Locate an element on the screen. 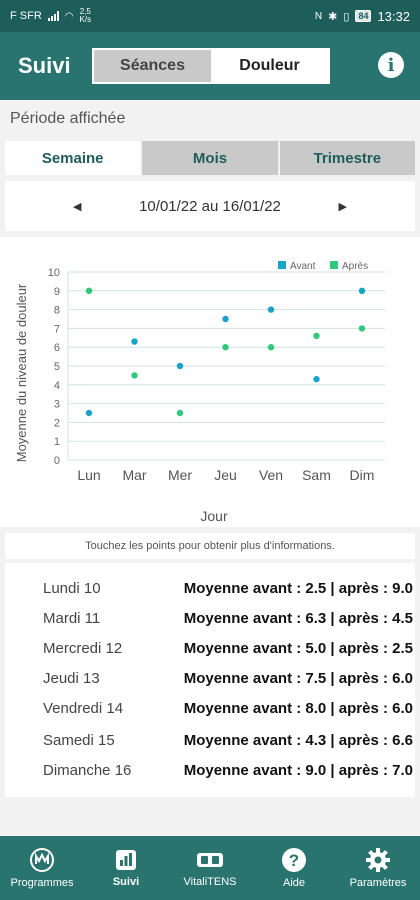 Image resolution: width=420 pixels, height=900 pixels. programs-icon is located at coordinates (42, 860).